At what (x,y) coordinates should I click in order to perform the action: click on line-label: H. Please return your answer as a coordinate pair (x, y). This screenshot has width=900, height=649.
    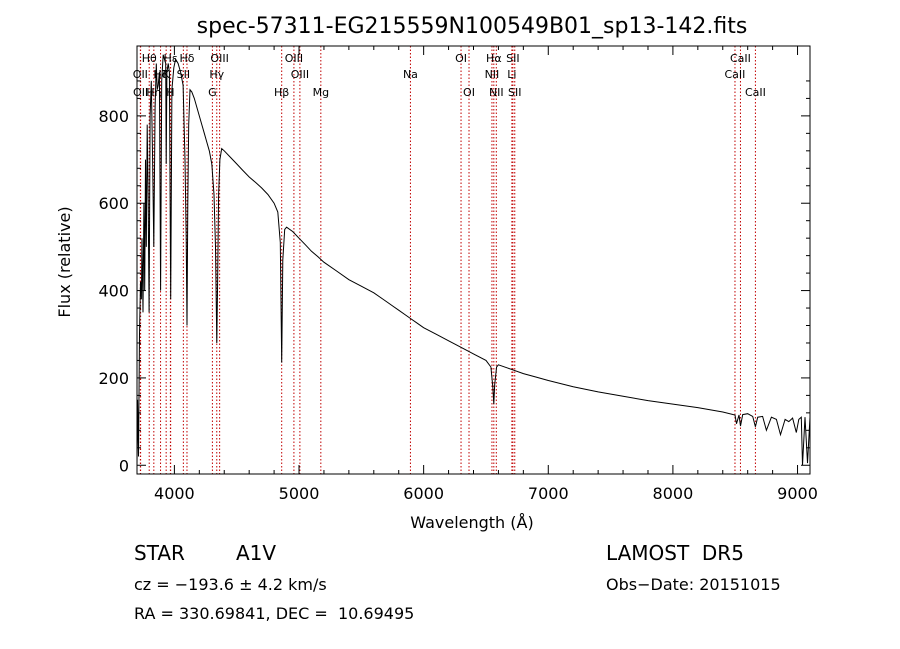
    Looking at the image, I should click on (170, 92).